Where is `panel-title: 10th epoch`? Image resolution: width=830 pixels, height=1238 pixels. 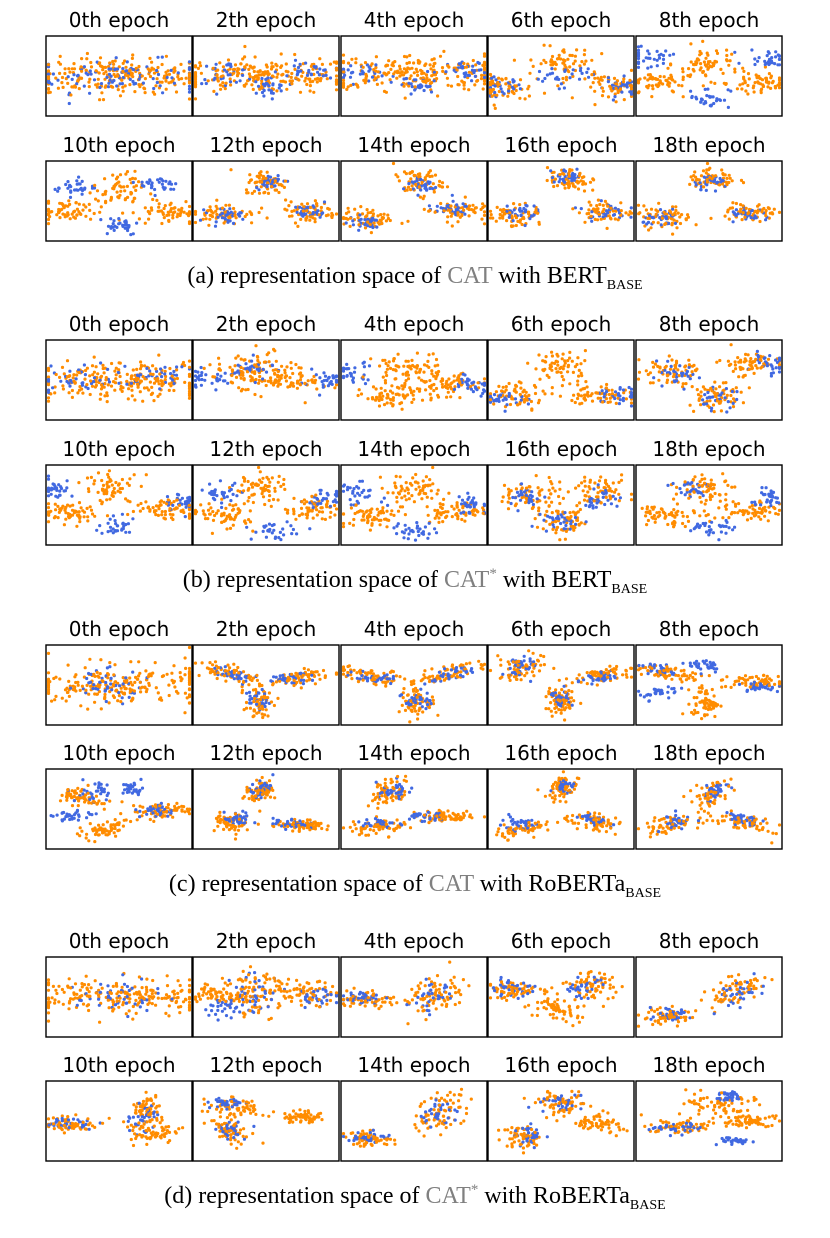 panel-title: 10th epoch is located at coordinates (118, 145).